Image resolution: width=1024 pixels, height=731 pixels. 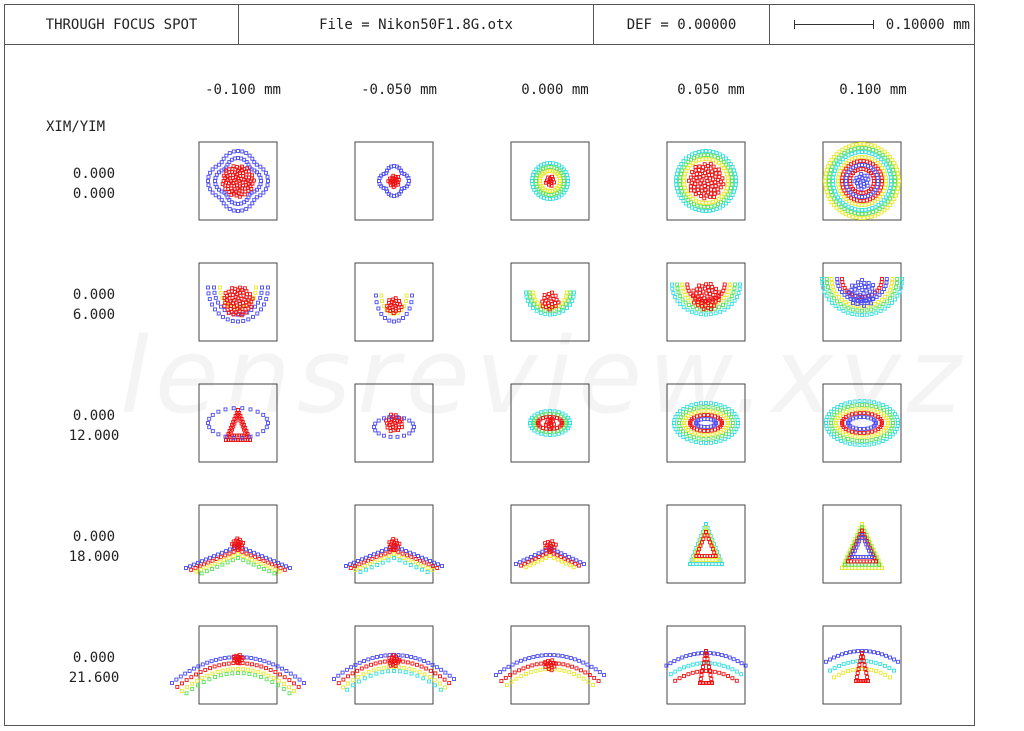 I want to click on field-y-2: 6.000, so click(x=94, y=315).